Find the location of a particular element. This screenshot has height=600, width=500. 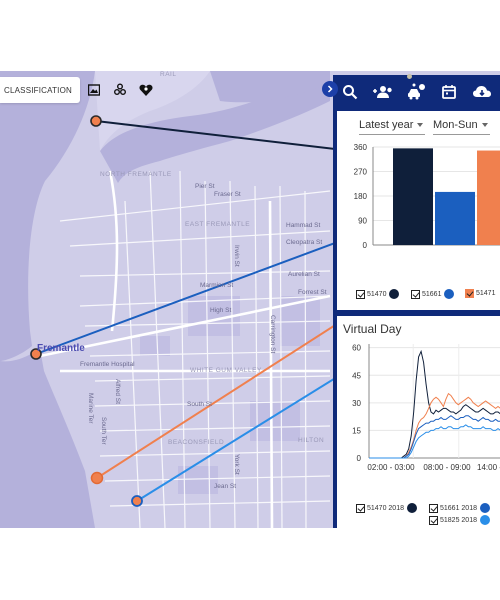

y-tick-label: 360 is located at coordinates (361, 147).